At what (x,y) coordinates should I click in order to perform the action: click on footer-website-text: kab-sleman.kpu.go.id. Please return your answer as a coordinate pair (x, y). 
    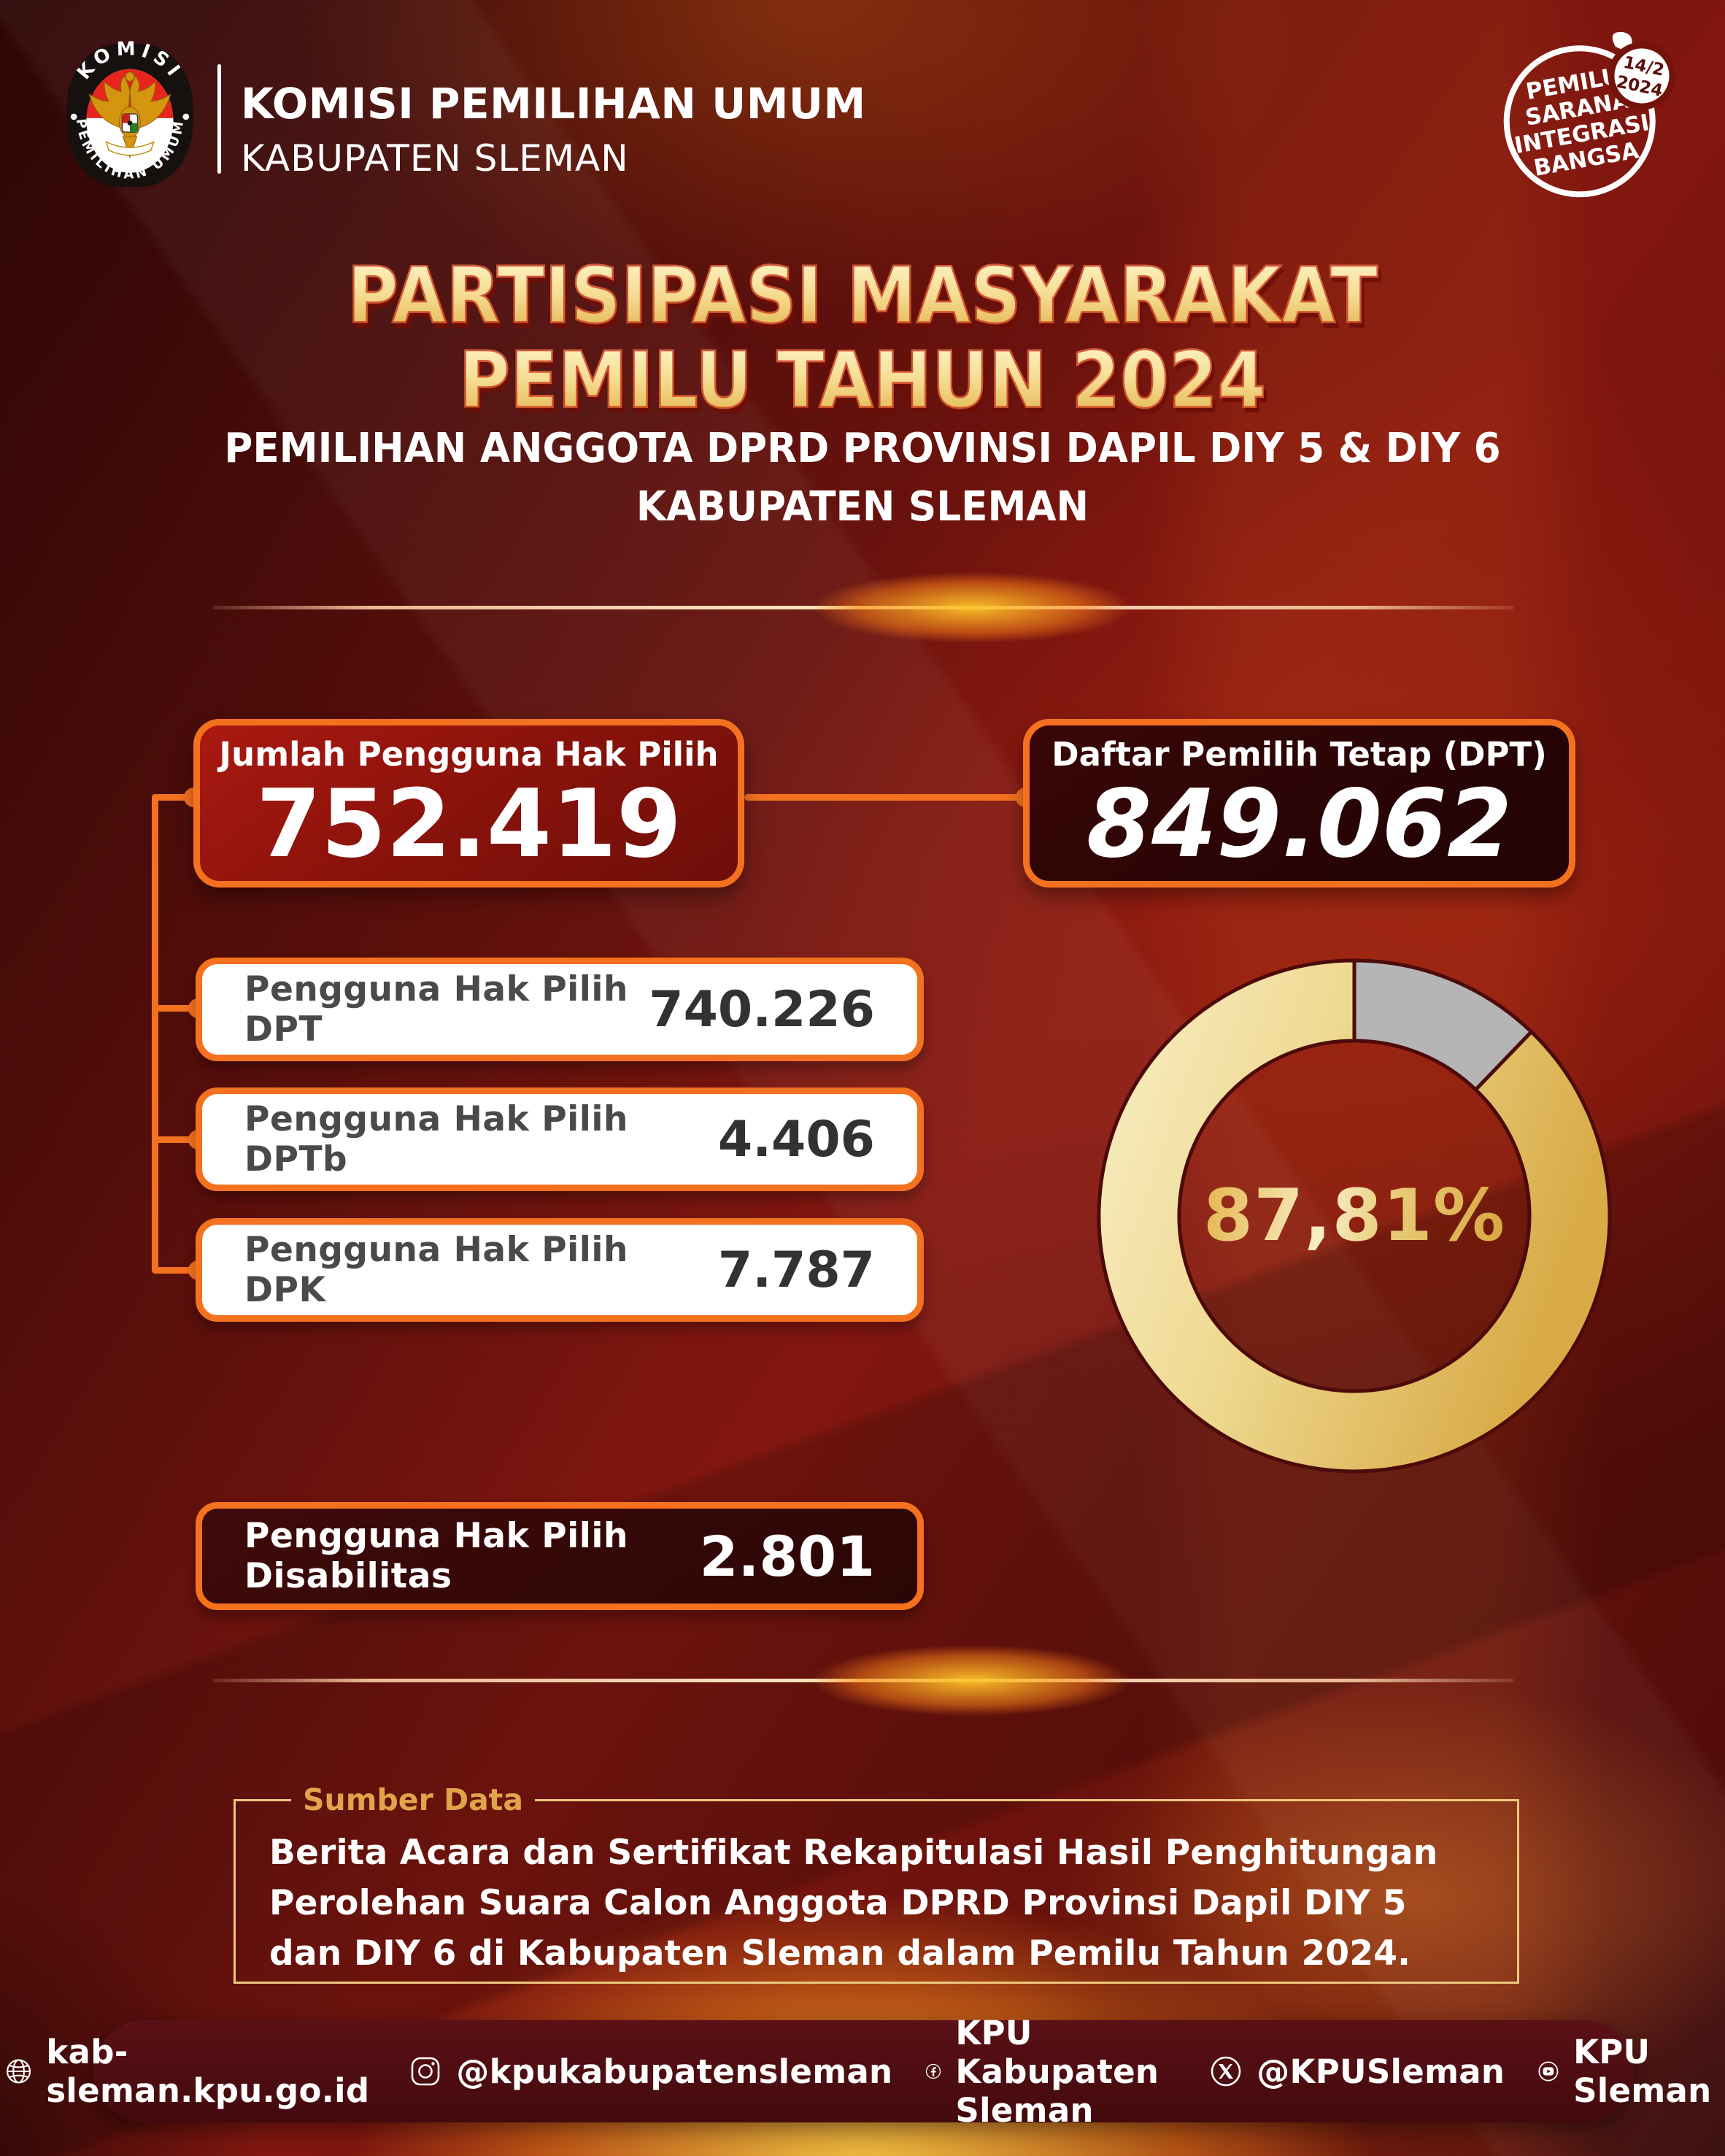
    Looking at the image, I should click on (208, 2071).